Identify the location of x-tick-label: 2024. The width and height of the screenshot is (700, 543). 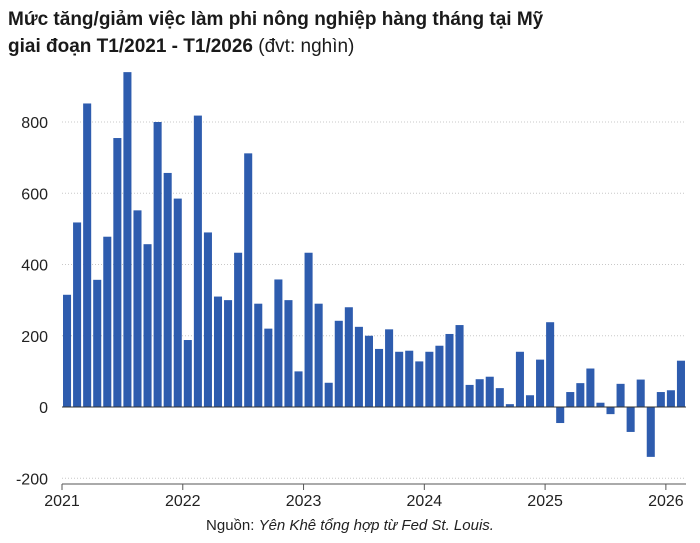
(425, 501).